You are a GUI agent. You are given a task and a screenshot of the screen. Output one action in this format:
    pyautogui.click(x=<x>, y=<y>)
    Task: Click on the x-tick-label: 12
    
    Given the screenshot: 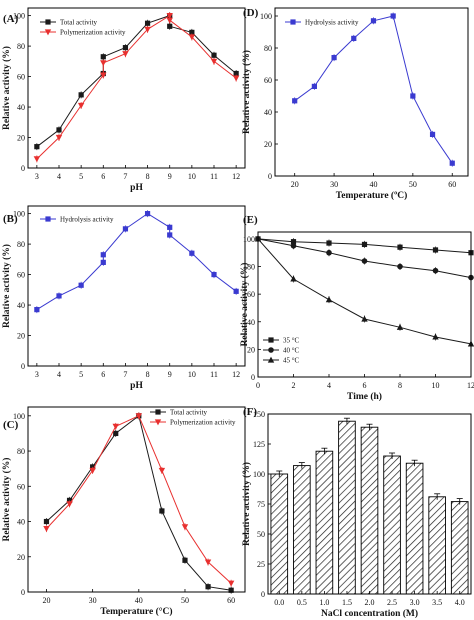 What is the action you would take?
    pyautogui.click(x=236, y=176)
    